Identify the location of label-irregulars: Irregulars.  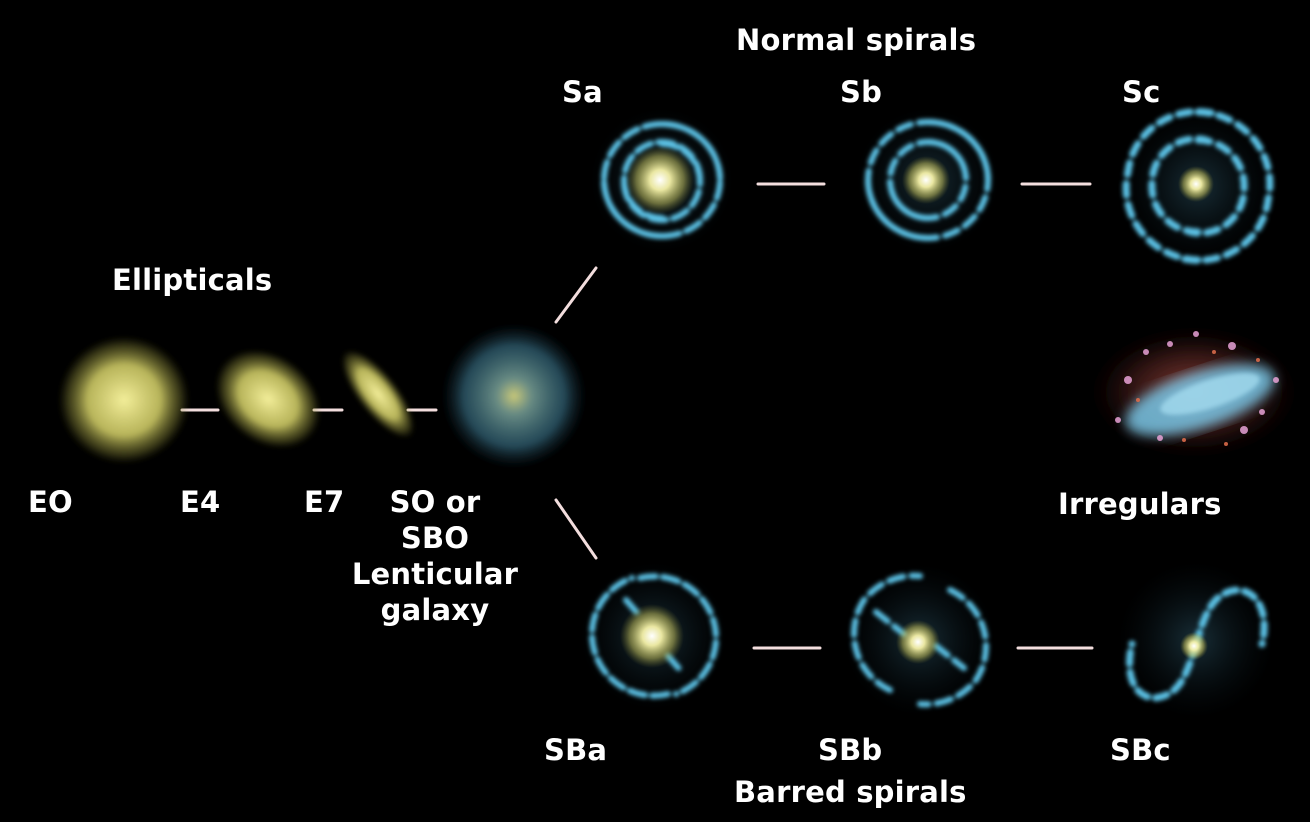
(1140, 504).